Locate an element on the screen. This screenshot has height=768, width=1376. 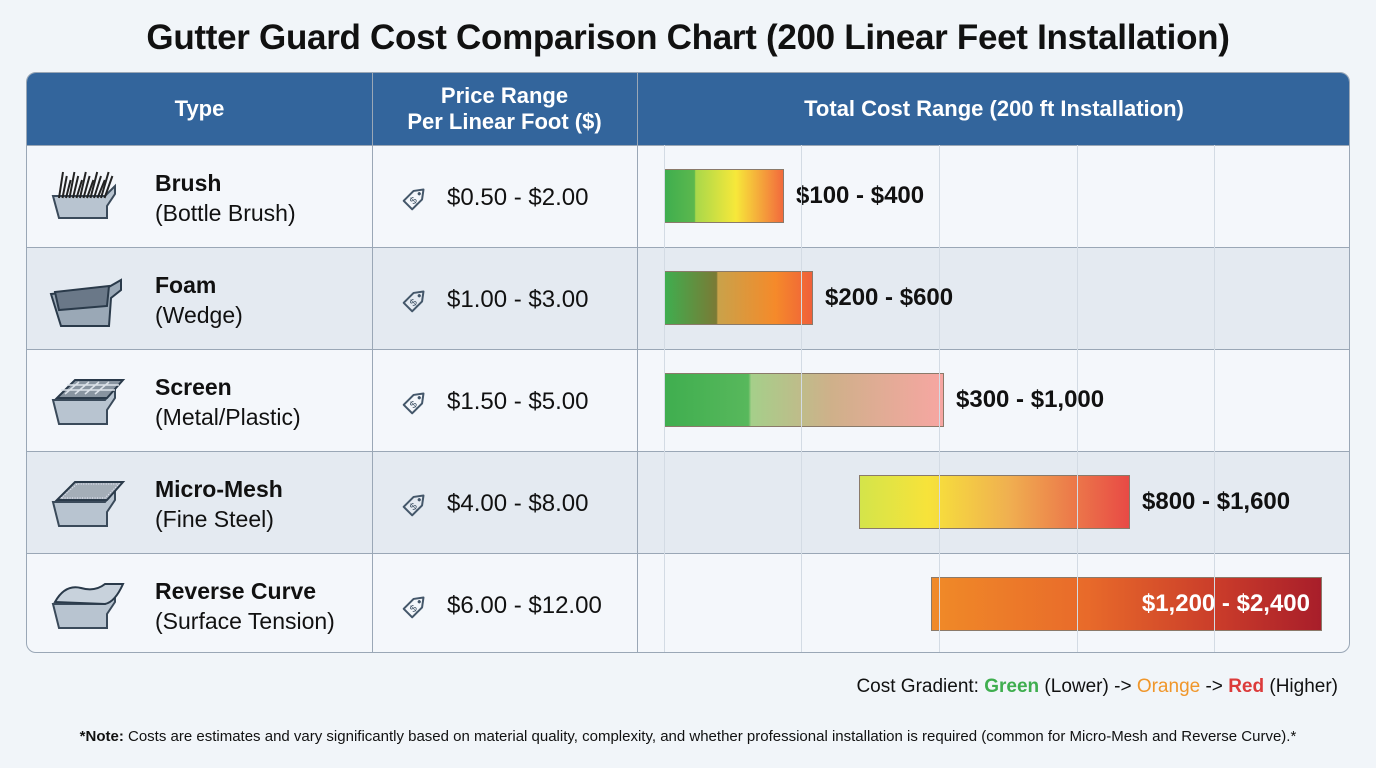
type-subtitle: (Metal/Plastic) is located at coordinates (228, 417).